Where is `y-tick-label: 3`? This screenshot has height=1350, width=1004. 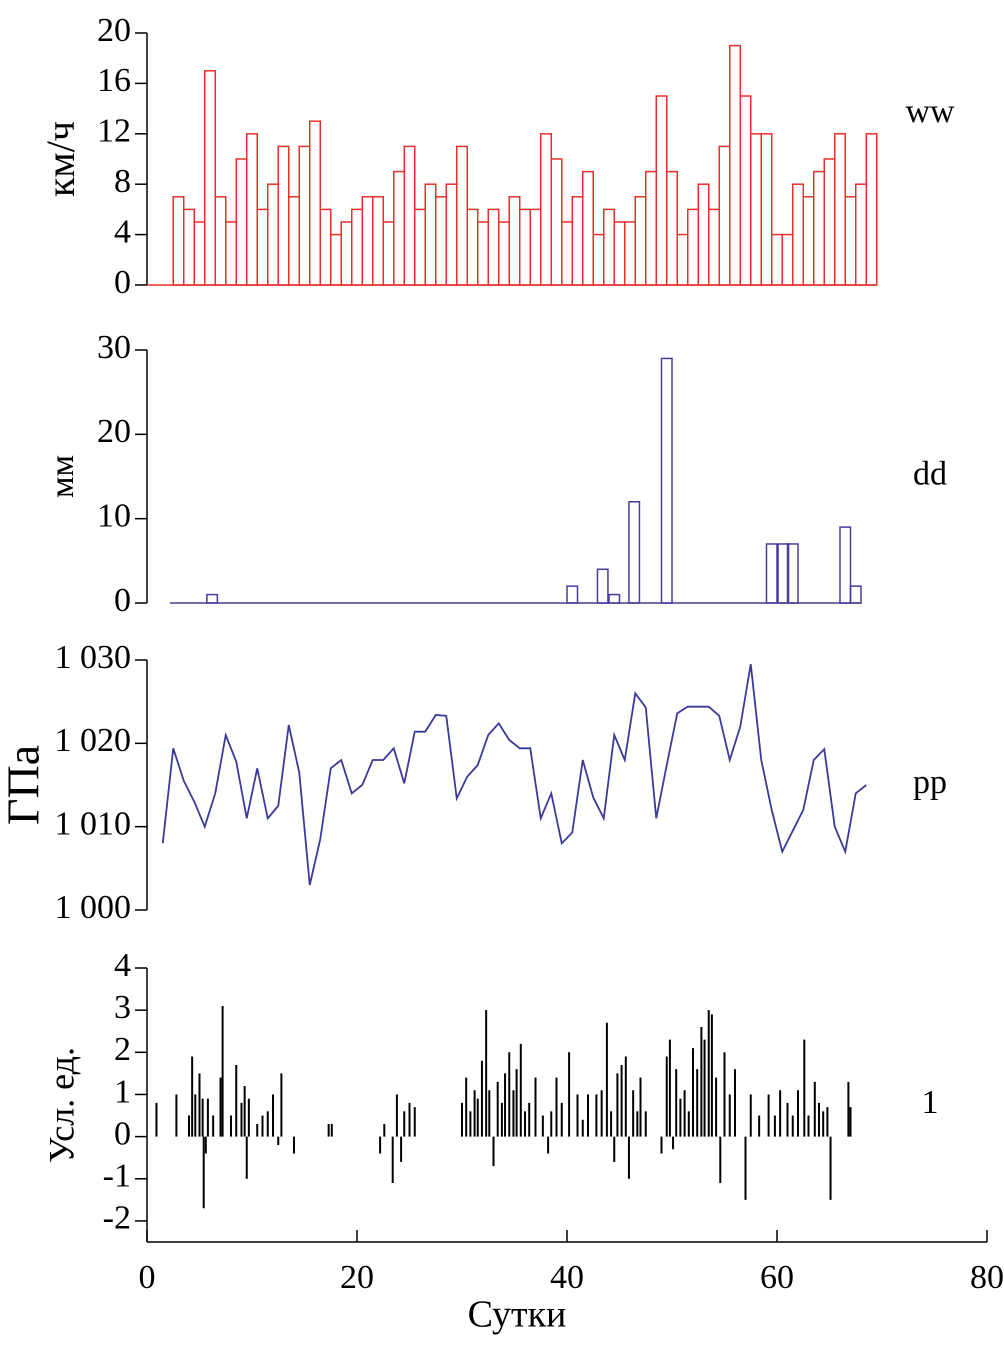 y-tick-label: 3 is located at coordinates (122, 1007).